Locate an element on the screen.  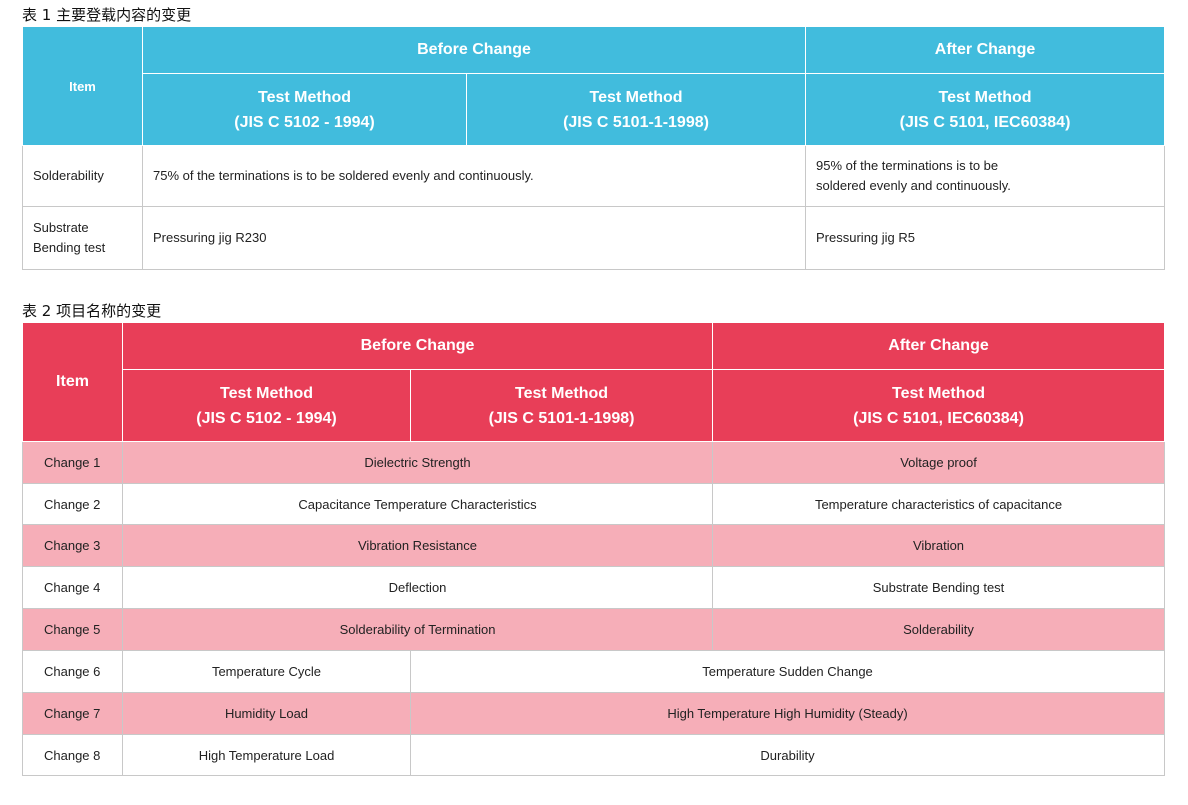
table2-test-method-3-header: Test Method (JIS C 5101, IEC60384) is located at coordinates (939, 405).